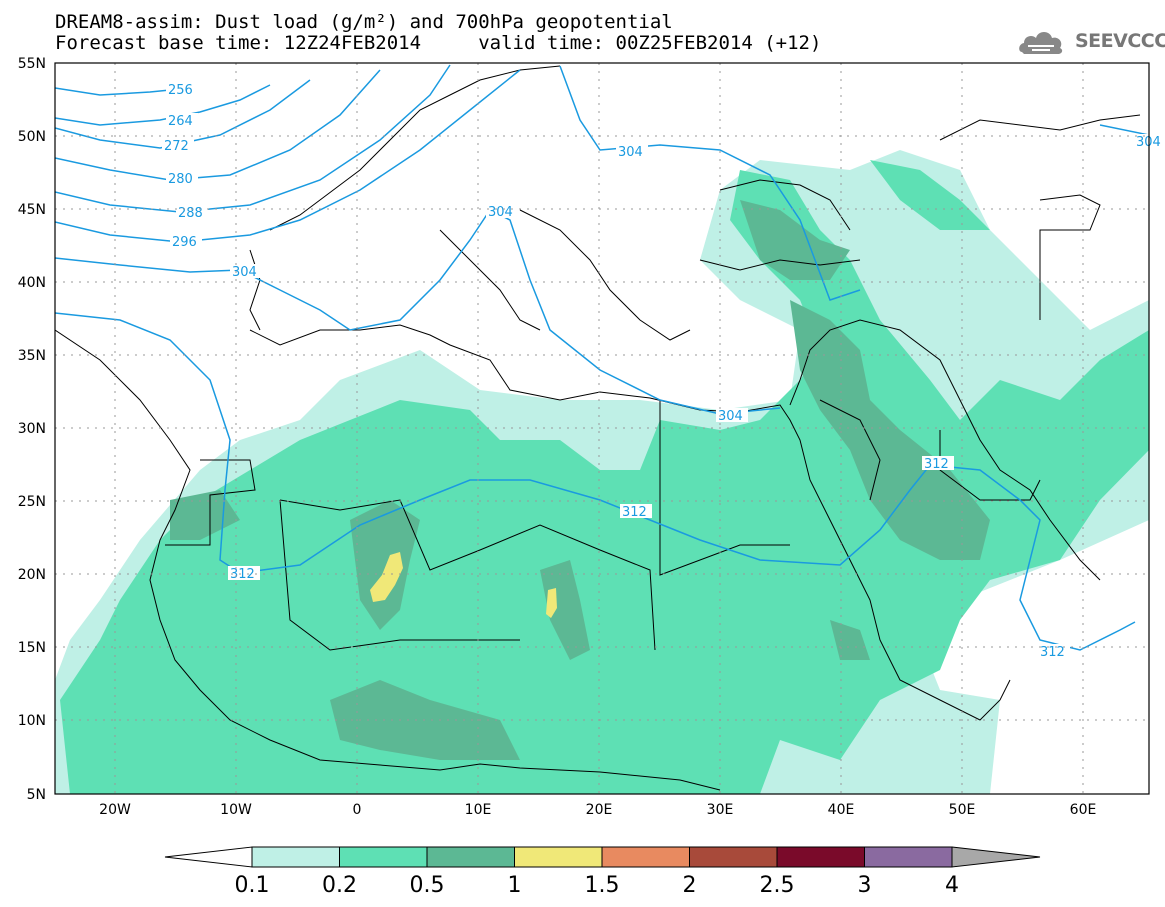 The image size is (1165, 907). I want to click on lon-label: 60E, so click(1083, 810).